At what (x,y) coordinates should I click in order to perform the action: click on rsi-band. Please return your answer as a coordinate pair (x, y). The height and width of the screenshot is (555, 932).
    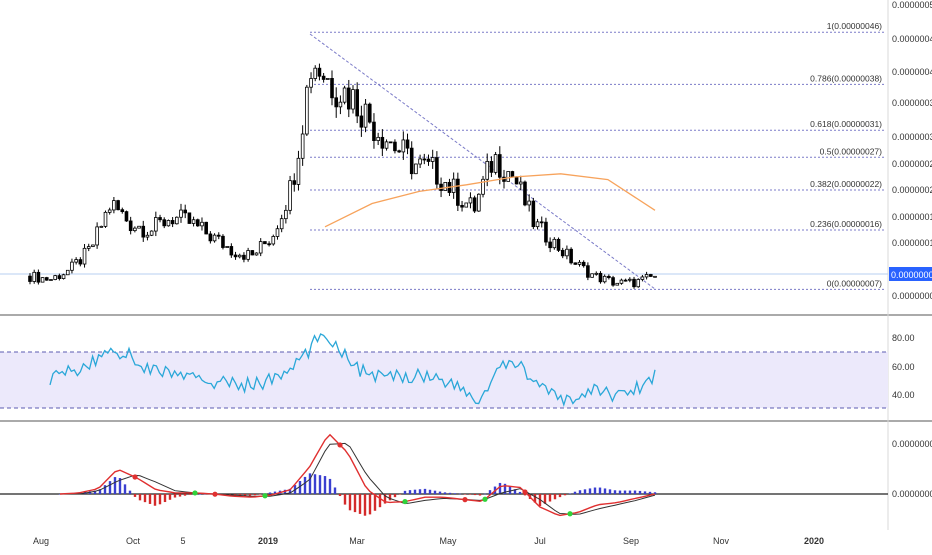
    Looking at the image, I should click on (444, 380).